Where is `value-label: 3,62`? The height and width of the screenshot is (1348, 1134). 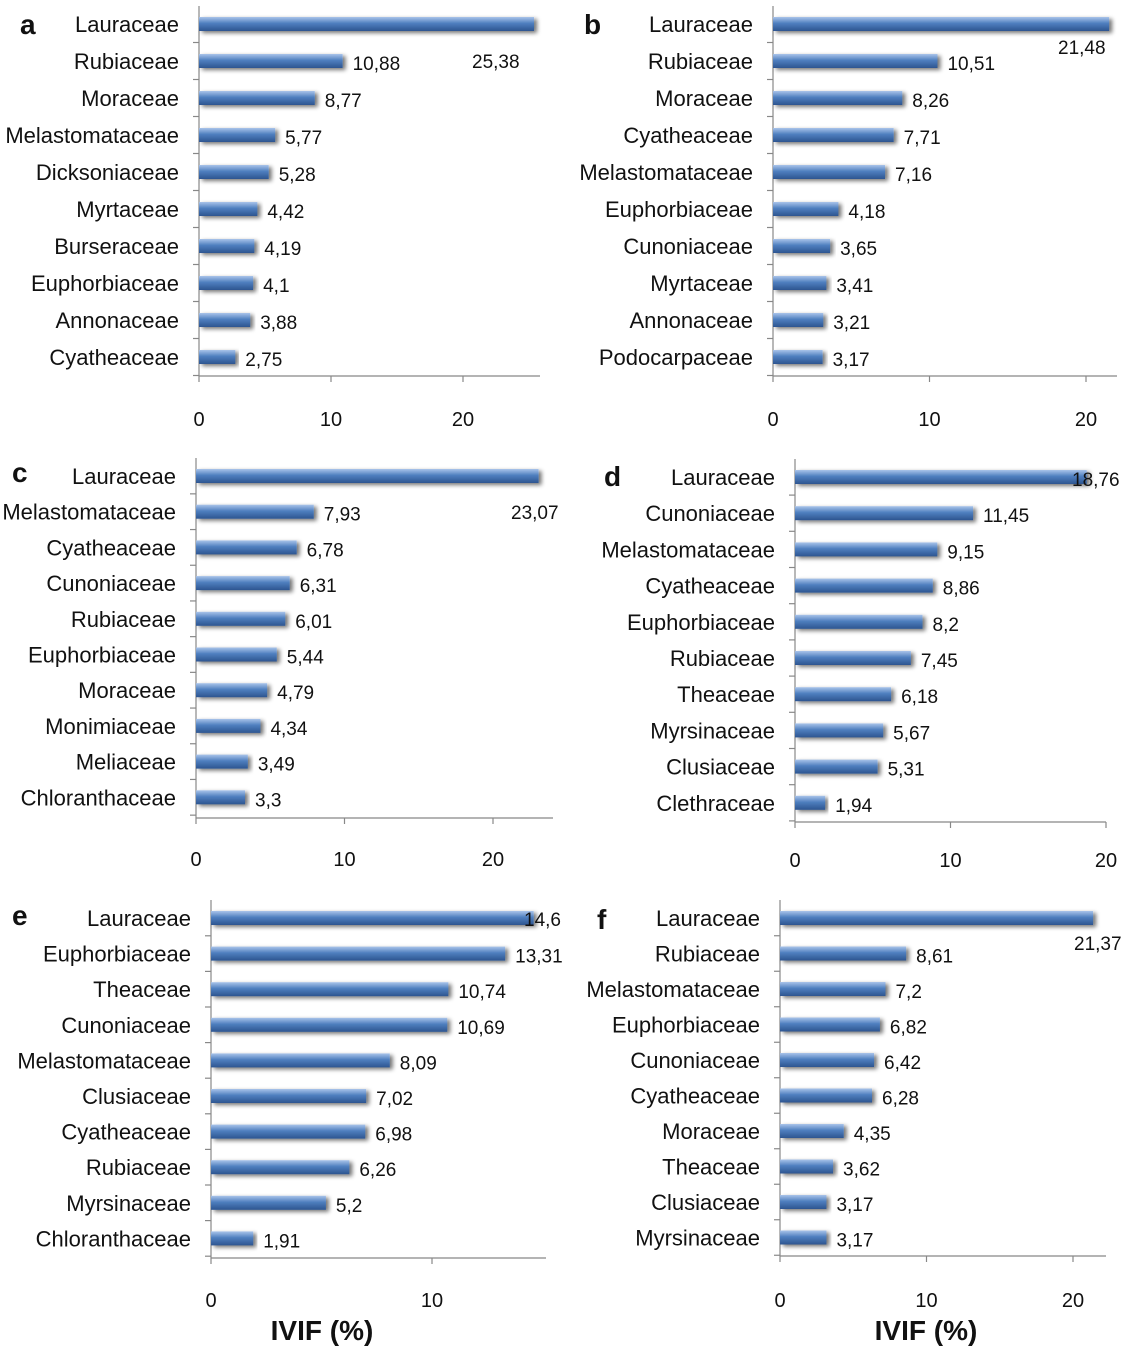 value-label: 3,62 is located at coordinates (861, 1170).